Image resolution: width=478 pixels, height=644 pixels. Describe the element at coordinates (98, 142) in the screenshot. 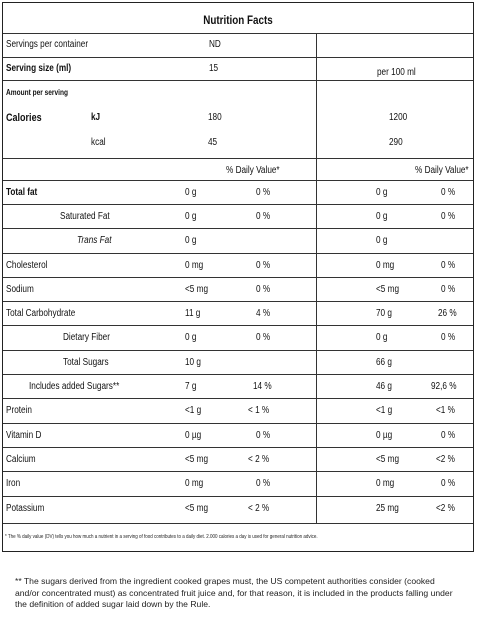

I see `kcal-label: kcal` at that location.